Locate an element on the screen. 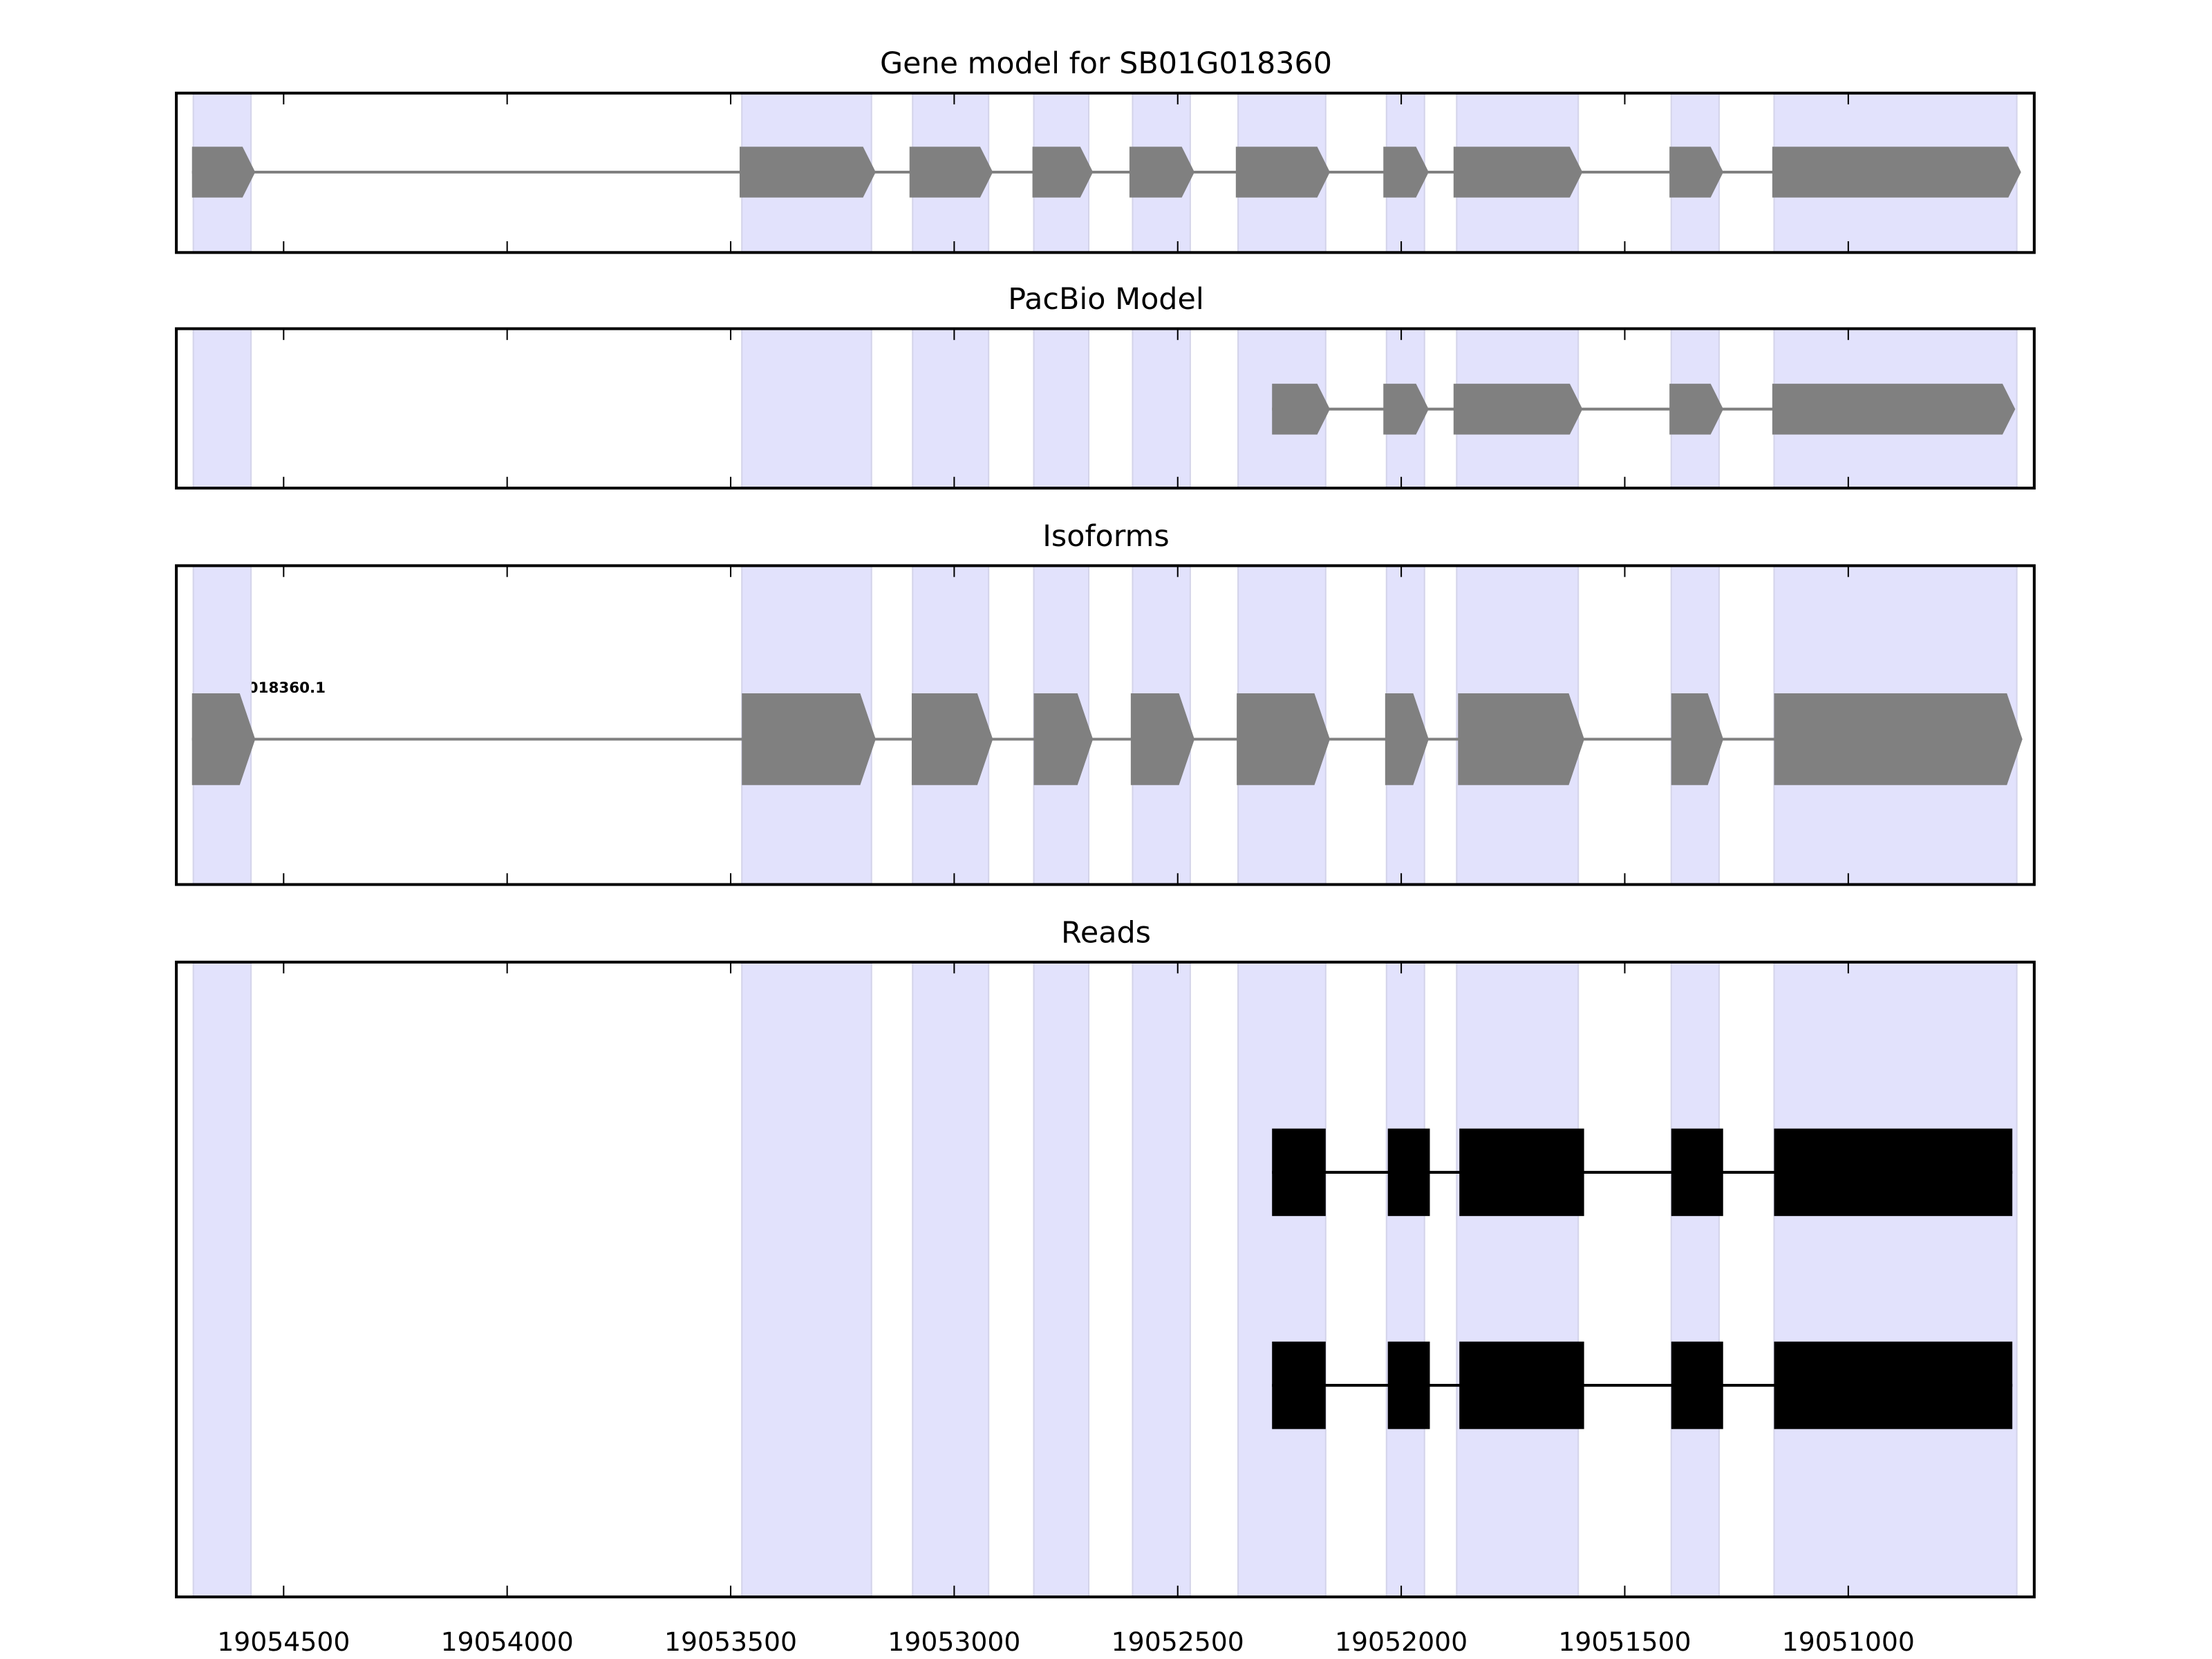  x-tick-label: 19052000 is located at coordinates (1401, 1642).